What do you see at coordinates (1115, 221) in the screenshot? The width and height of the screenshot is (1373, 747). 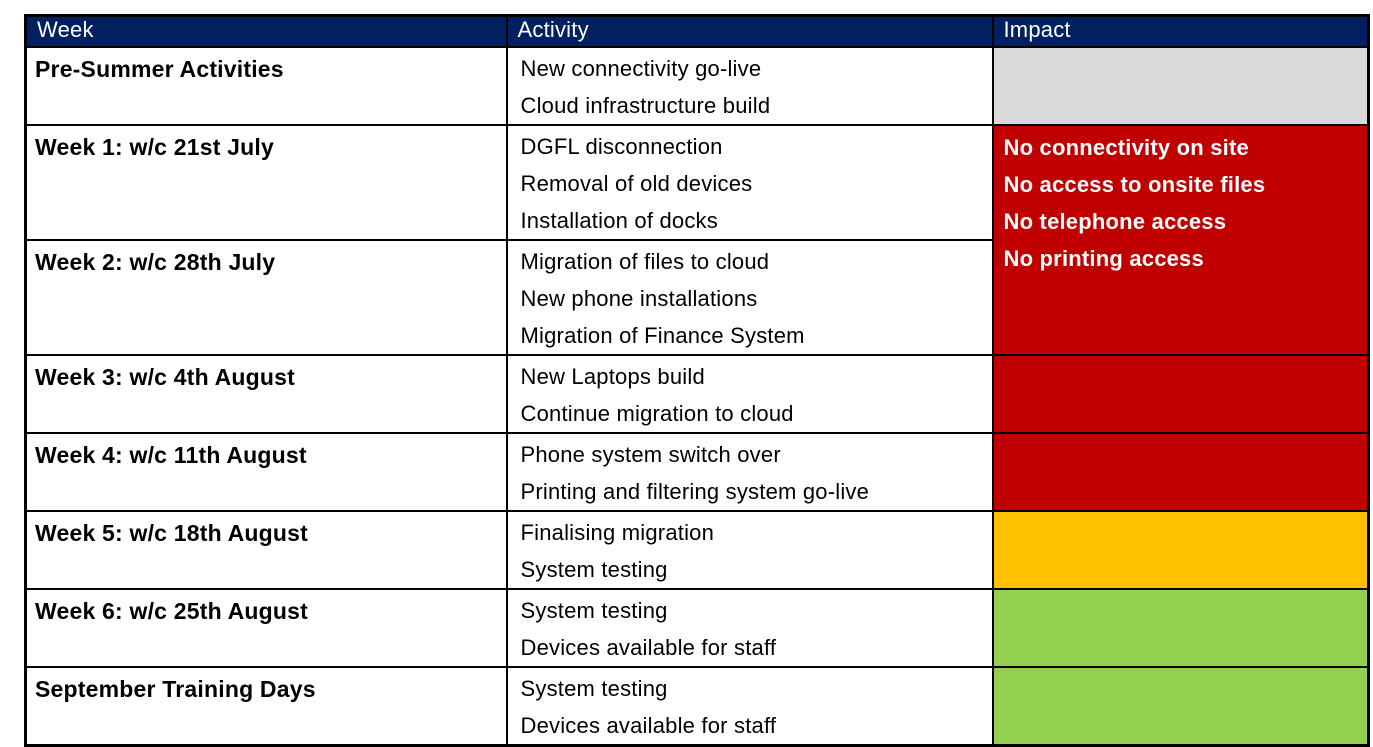 I see `impact-line: No telephone access` at bounding box center [1115, 221].